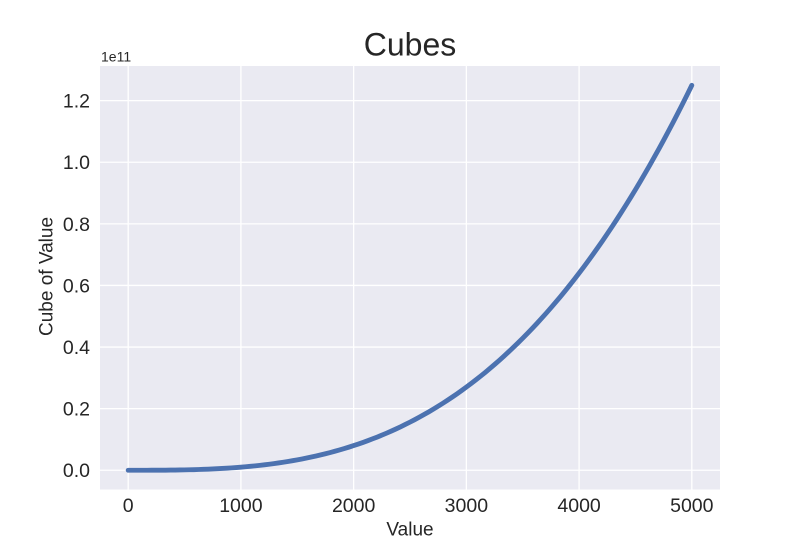 The width and height of the screenshot is (800, 555). What do you see at coordinates (76, 163) in the screenshot?
I see `svg-text: 1.0` at bounding box center [76, 163].